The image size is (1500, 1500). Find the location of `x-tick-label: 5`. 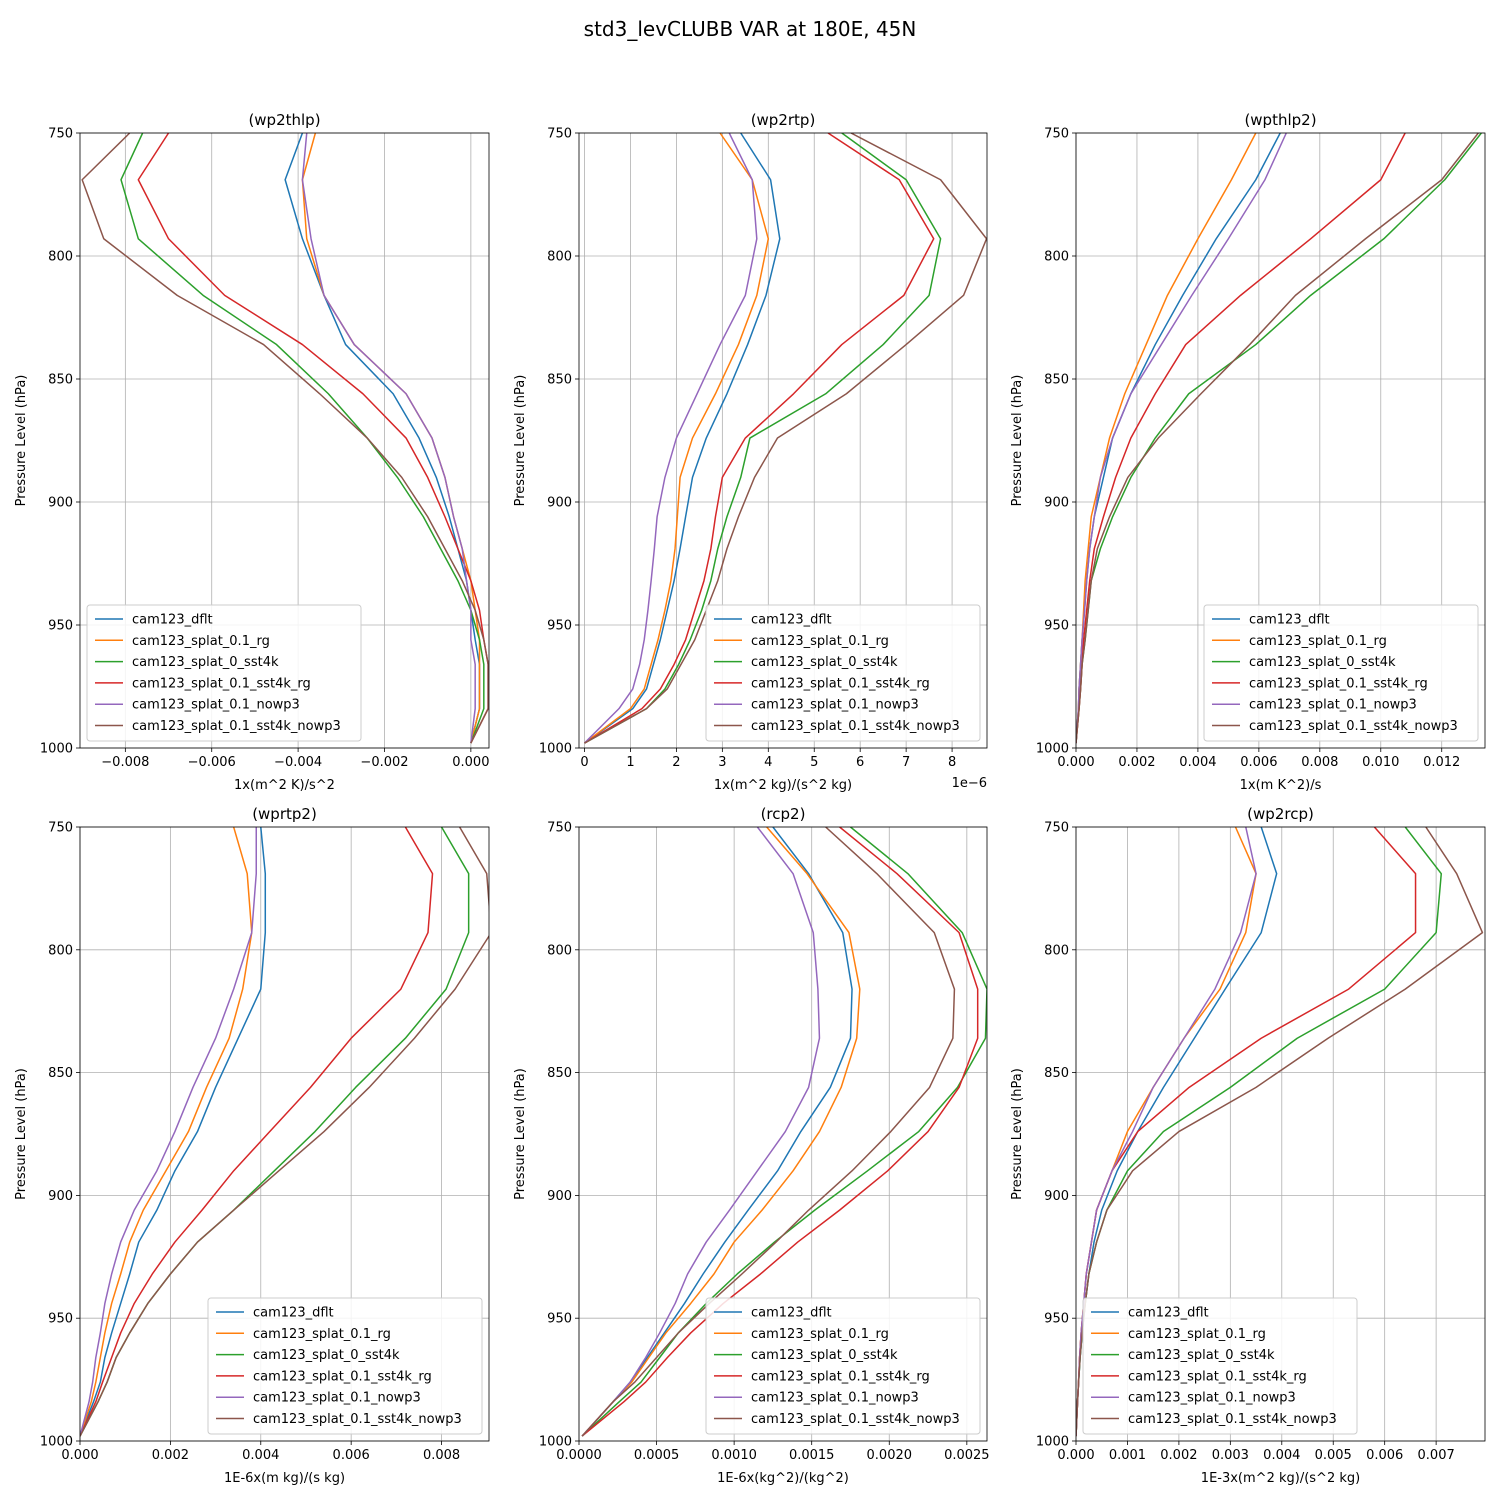

x-tick-label: 5 is located at coordinates (814, 762).